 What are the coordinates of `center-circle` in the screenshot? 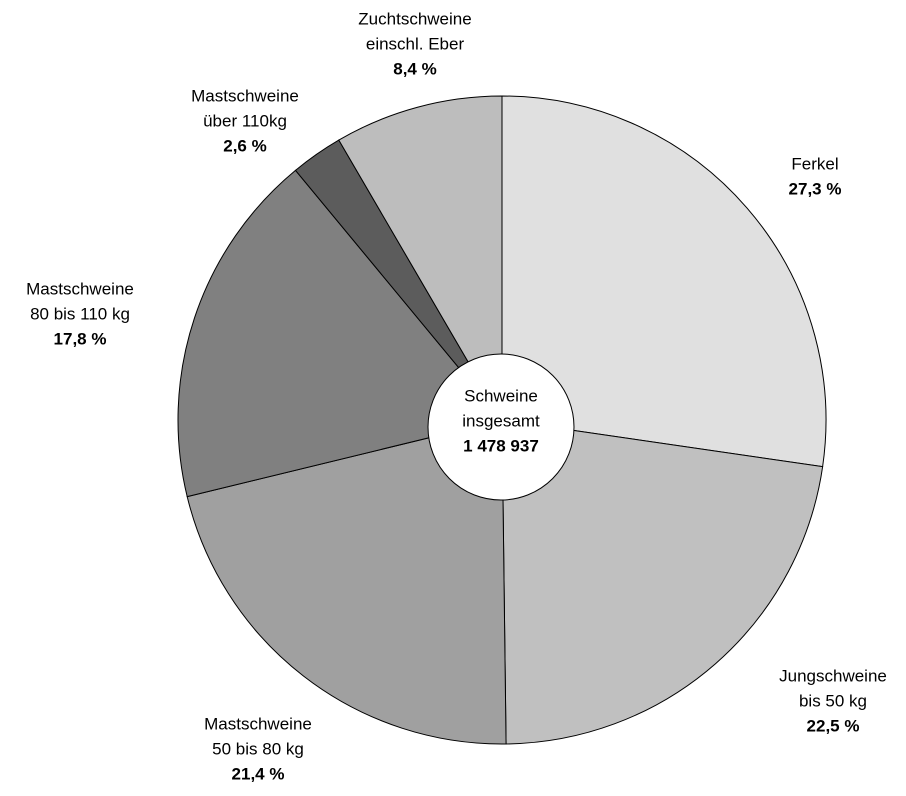 It's located at (501, 427).